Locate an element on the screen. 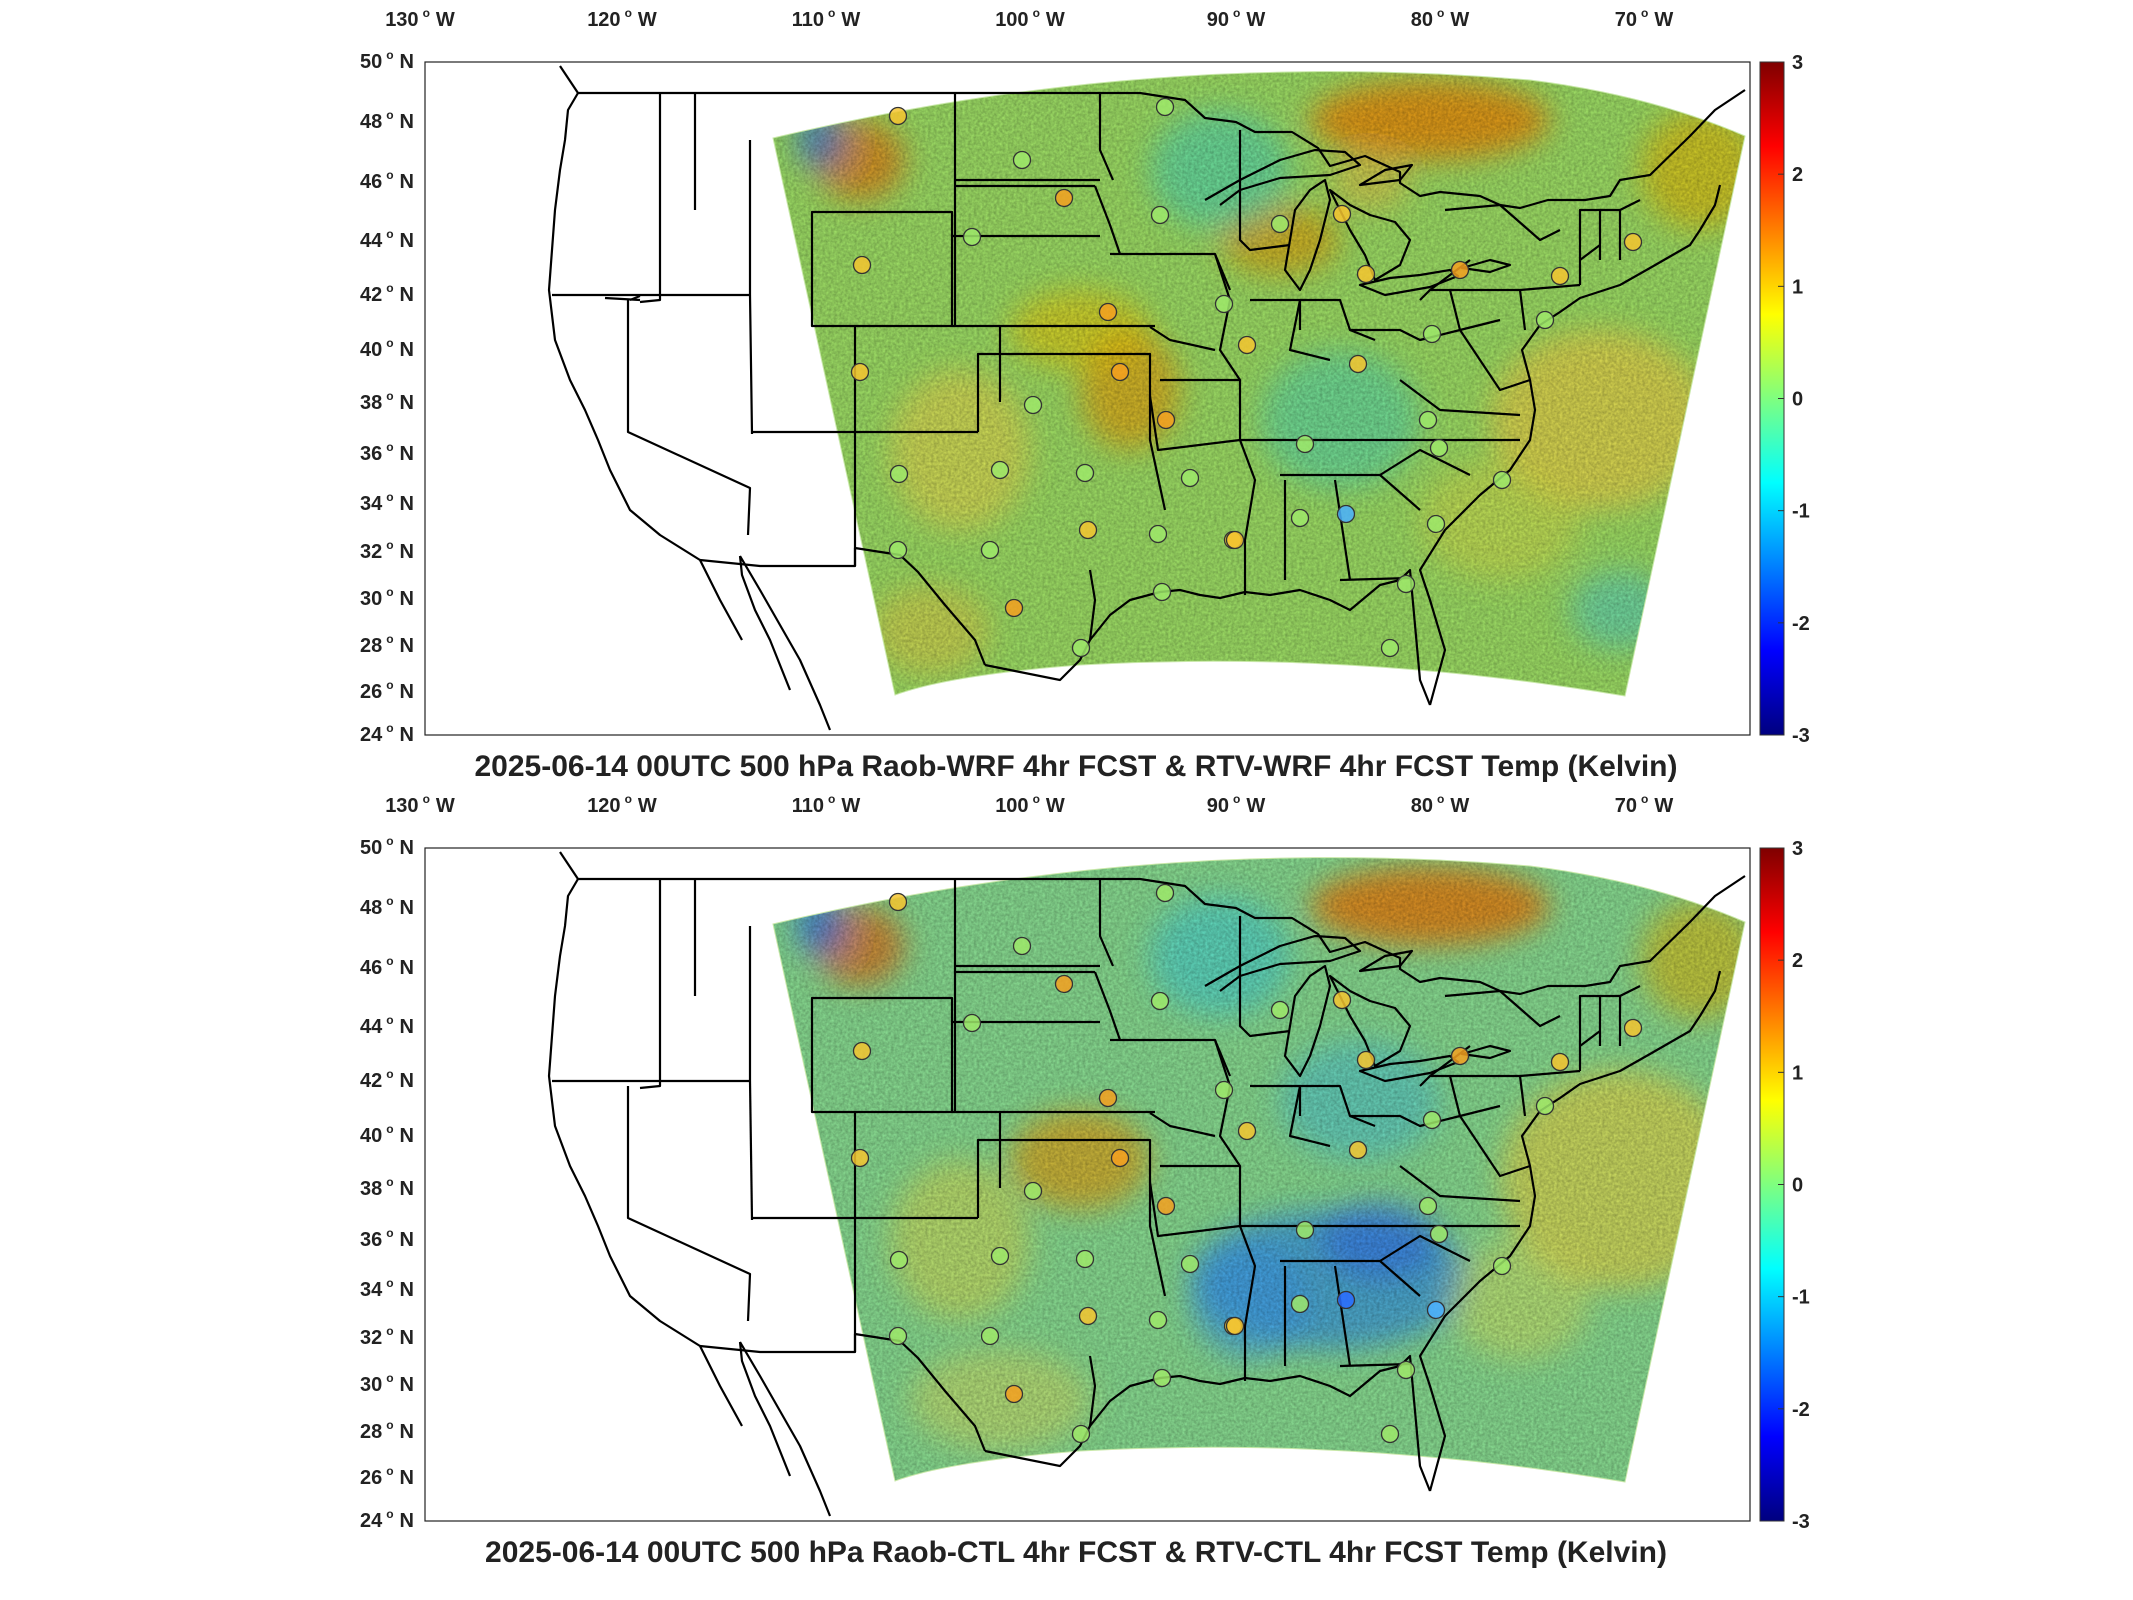 This screenshot has width=2133, height=1600. colorbar-tick-label: 2 is located at coordinates (1797, 175).